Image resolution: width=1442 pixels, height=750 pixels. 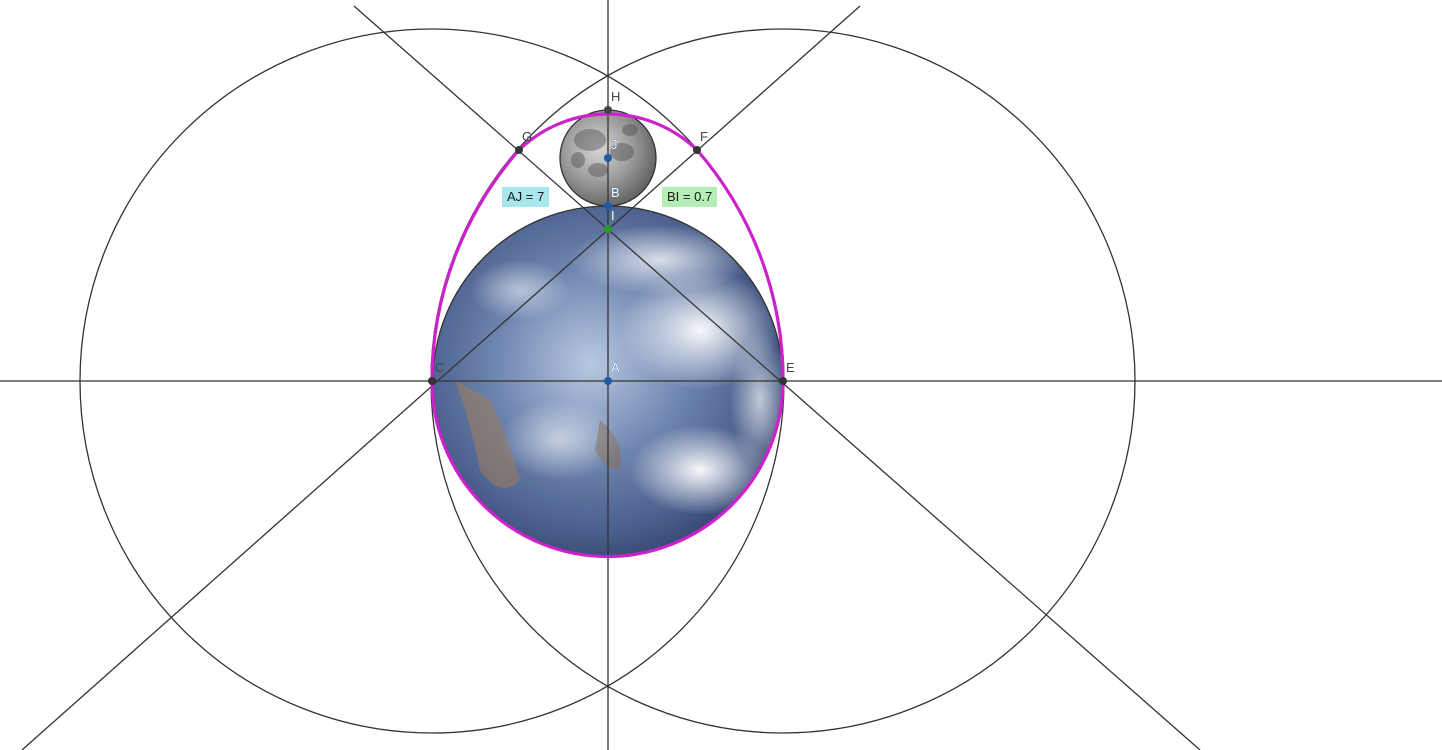 What do you see at coordinates (615, 96) in the screenshot?
I see `point-label-H: H` at bounding box center [615, 96].